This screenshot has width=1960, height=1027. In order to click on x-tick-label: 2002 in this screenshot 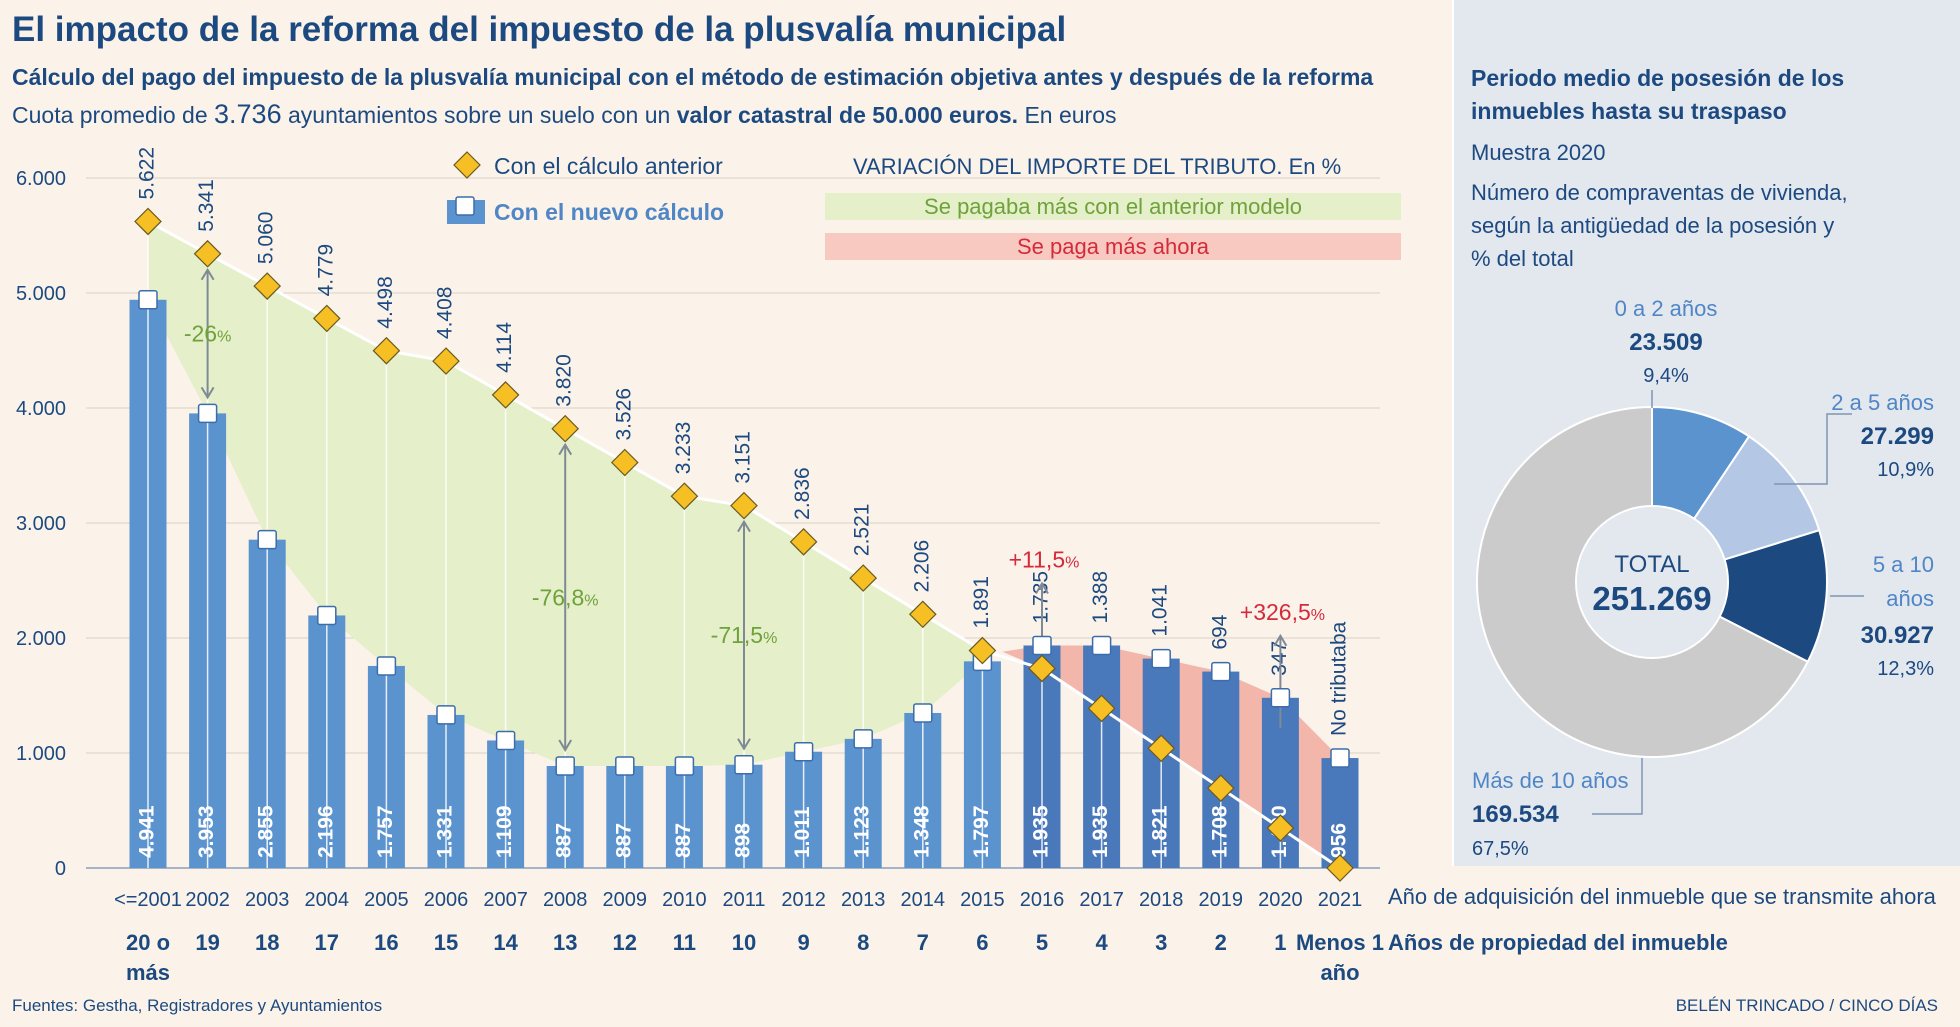, I will do `click(207, 900)`.